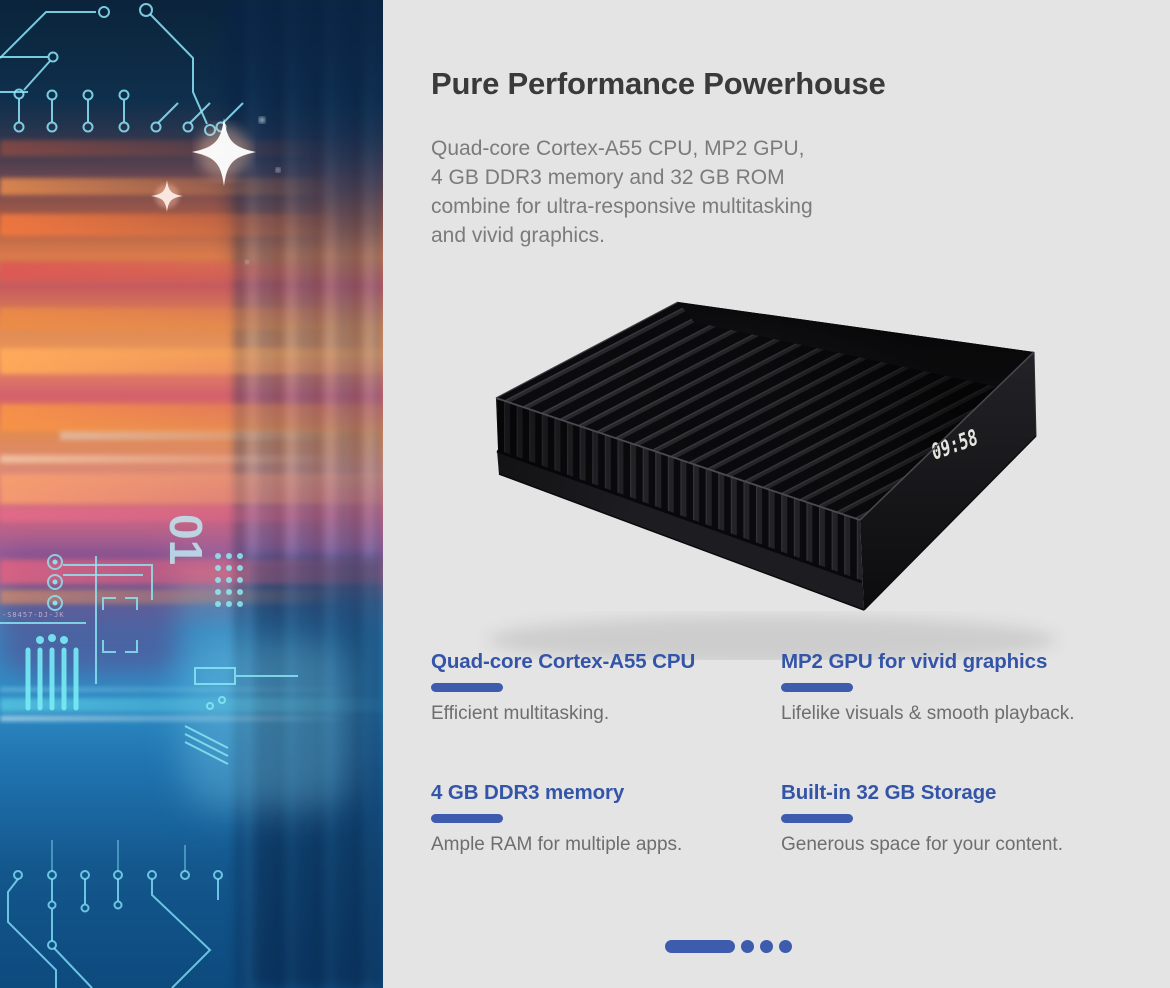 The width and height of the screenshot is (1170, 988). Describe the element at coordinates (186, 539) in the screenshot. I see `hero-overlay-number: 01` at that location.